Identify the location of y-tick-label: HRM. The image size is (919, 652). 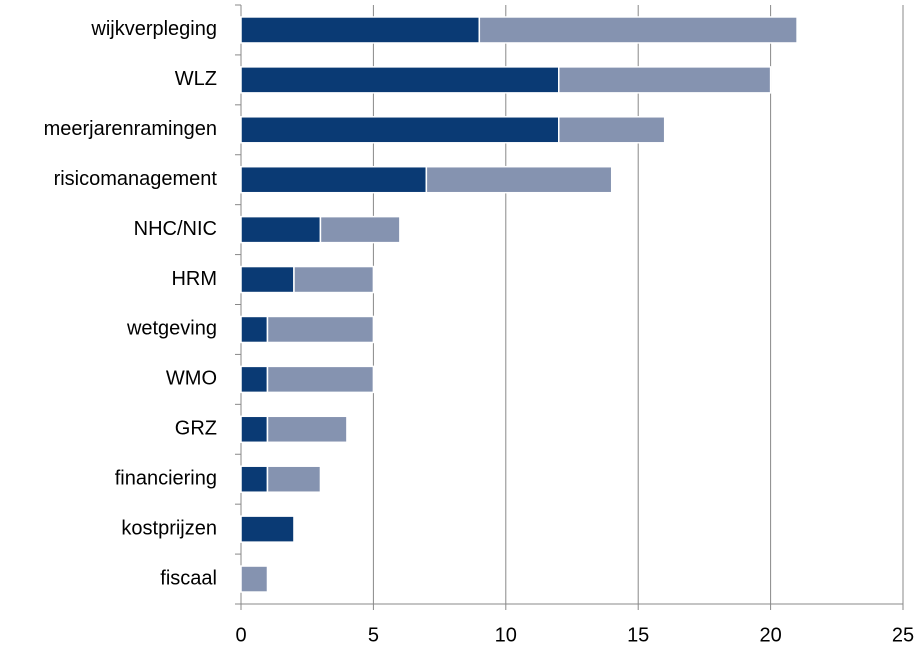
(194, 279).